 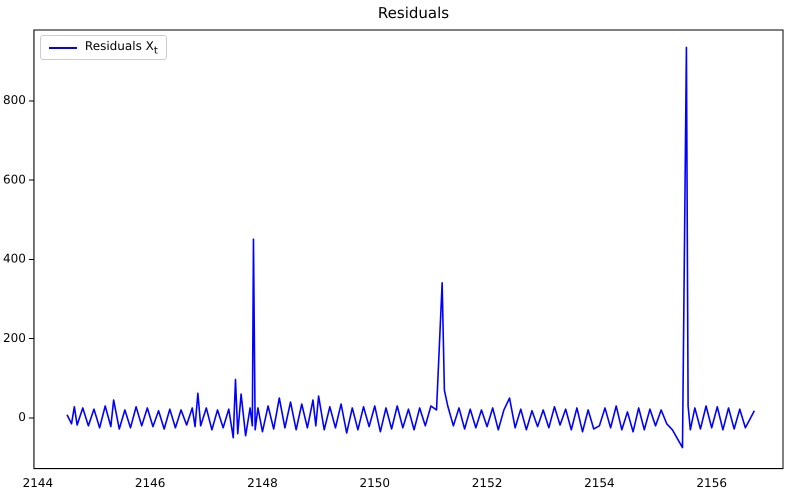 I want to click on x-tick-label: 2156, so click(x=711, y=483).